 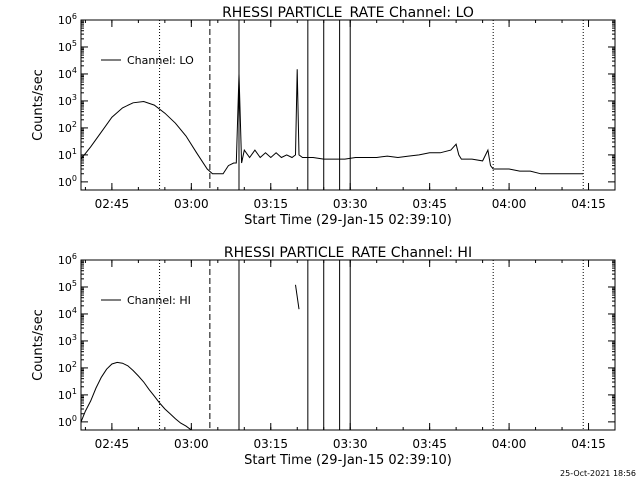 I want to click on lo-x-tick-label: 04:00, so click(x=509, y=204).